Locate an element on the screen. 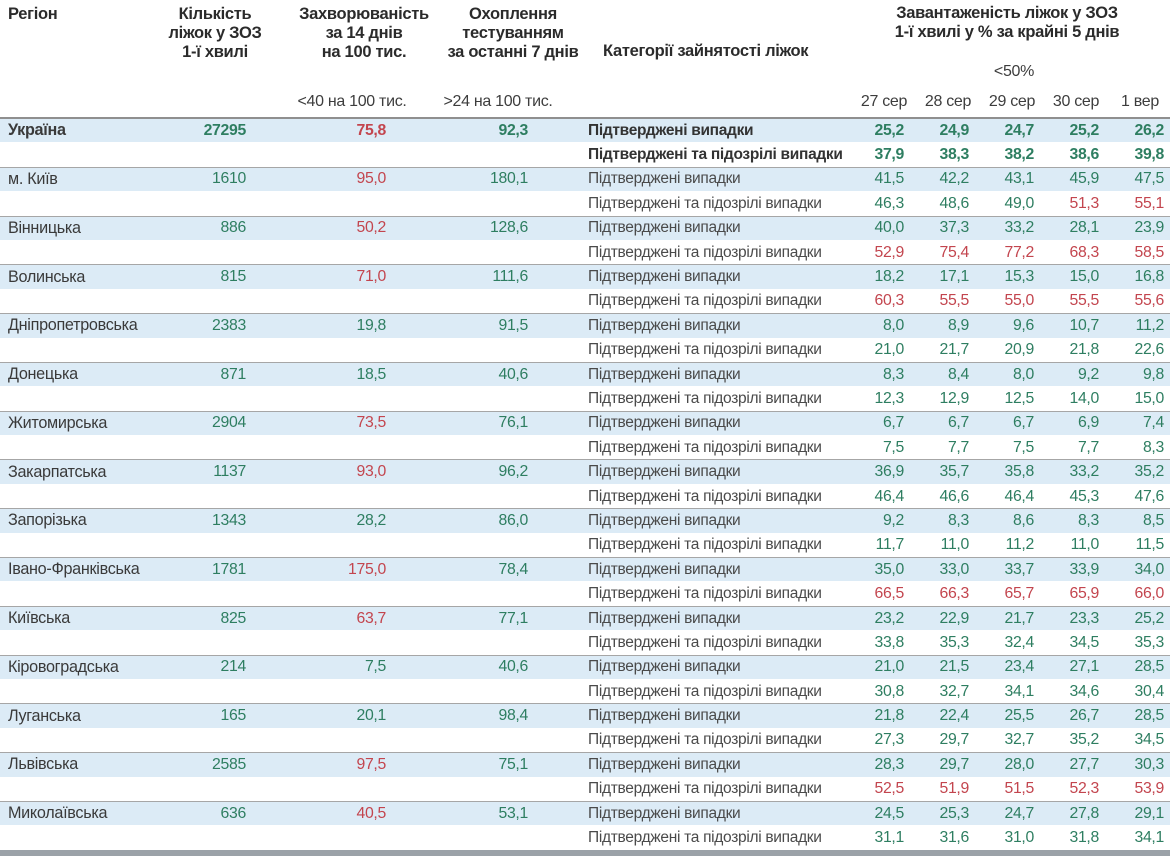 The height and width of the screenshot is (868, 1170). incidence-14d-value: 20,1 is located at coordinates (371, 716).